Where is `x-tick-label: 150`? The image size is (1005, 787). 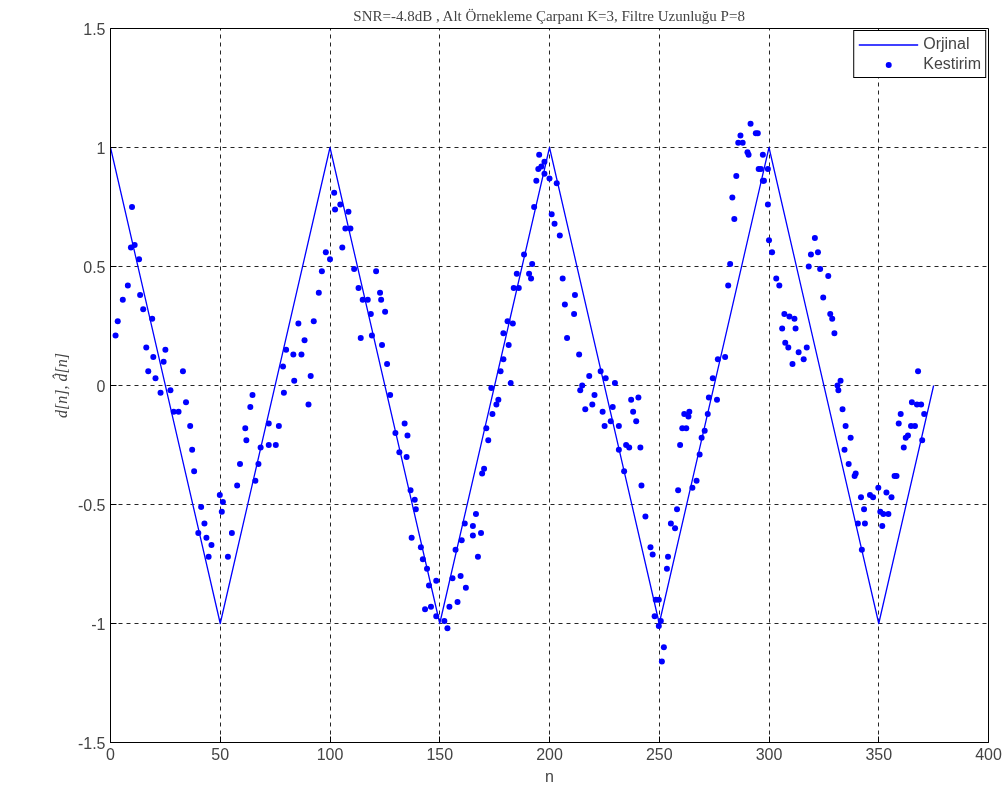 x-tick-label: 150 is located at coordinates (440, 754).